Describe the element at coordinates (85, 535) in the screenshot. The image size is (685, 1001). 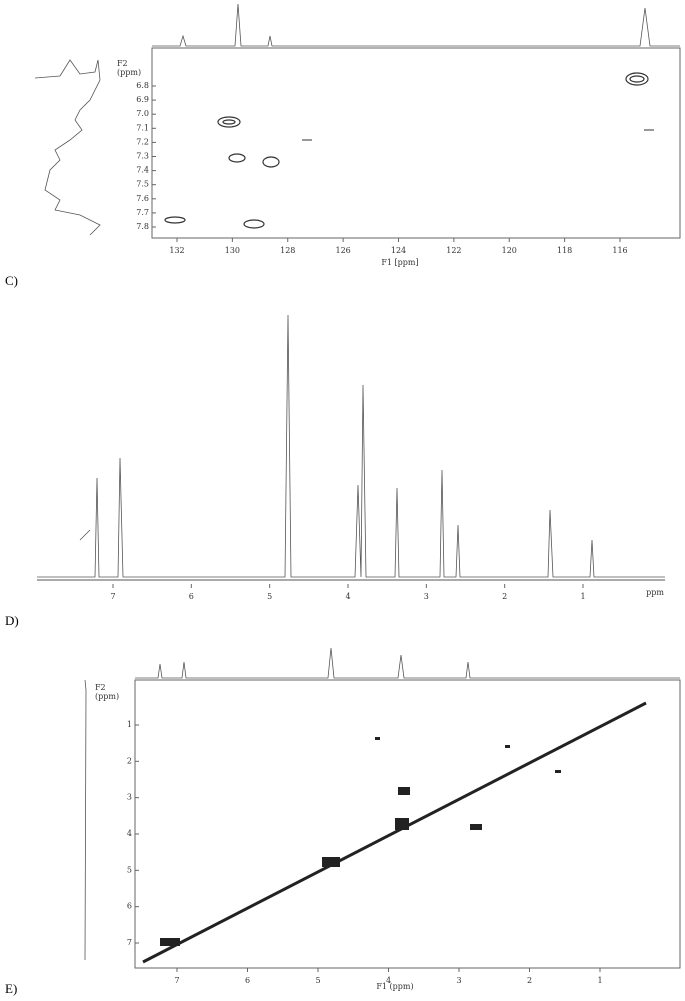
I see `integral-curves` at that location.